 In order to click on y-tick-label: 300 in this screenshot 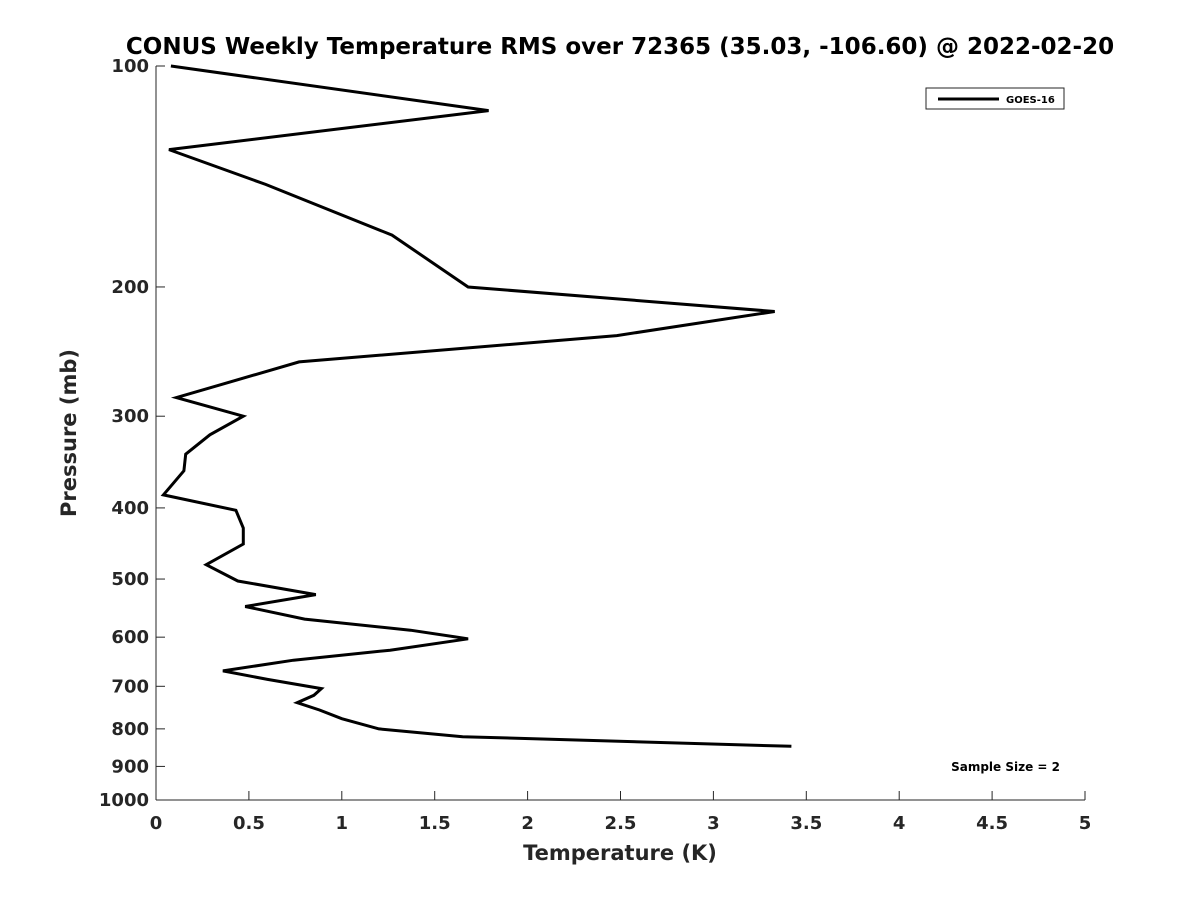, I will do `click(130, 416)`.